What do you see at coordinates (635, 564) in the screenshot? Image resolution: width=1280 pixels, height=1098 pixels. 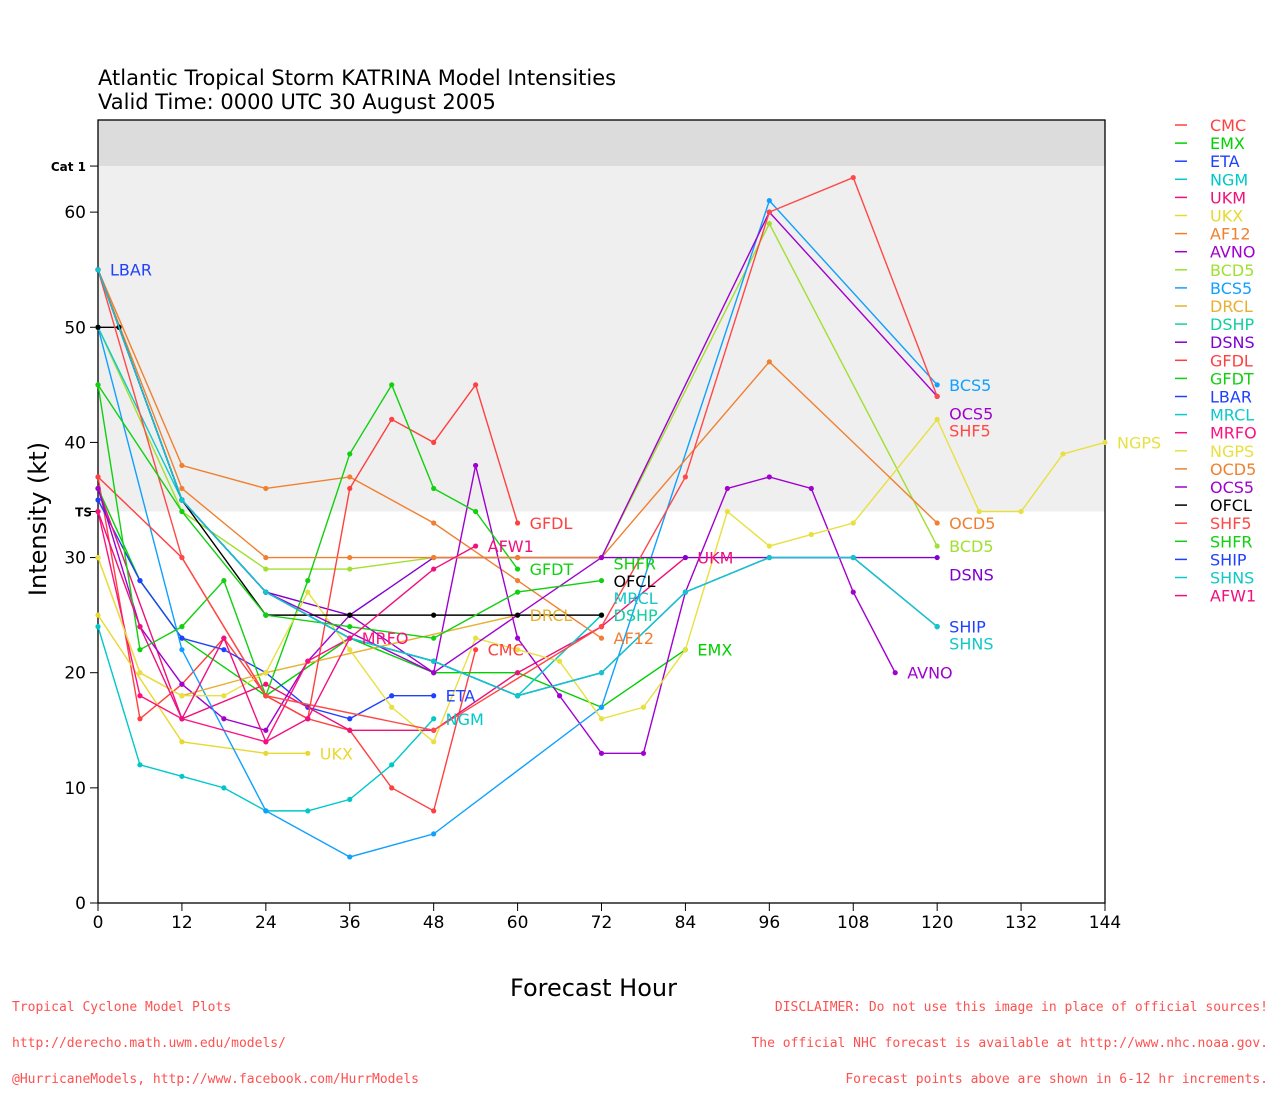 I see `series-end-label: SHFR` at bounding box center [635, 564].